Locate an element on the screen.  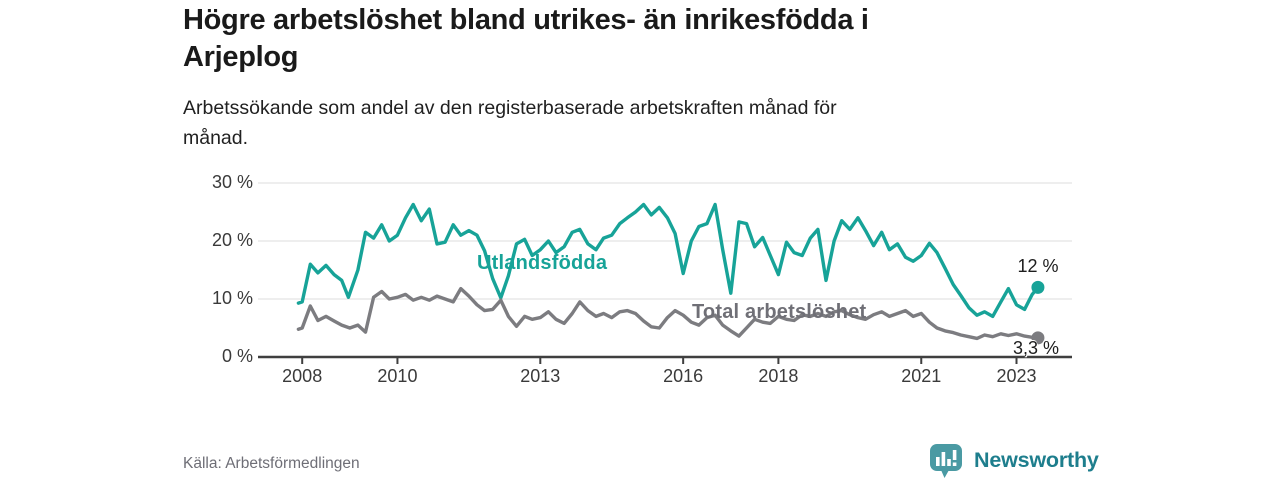
y-tick-label: 30 % is located at coordinates (232, 182).